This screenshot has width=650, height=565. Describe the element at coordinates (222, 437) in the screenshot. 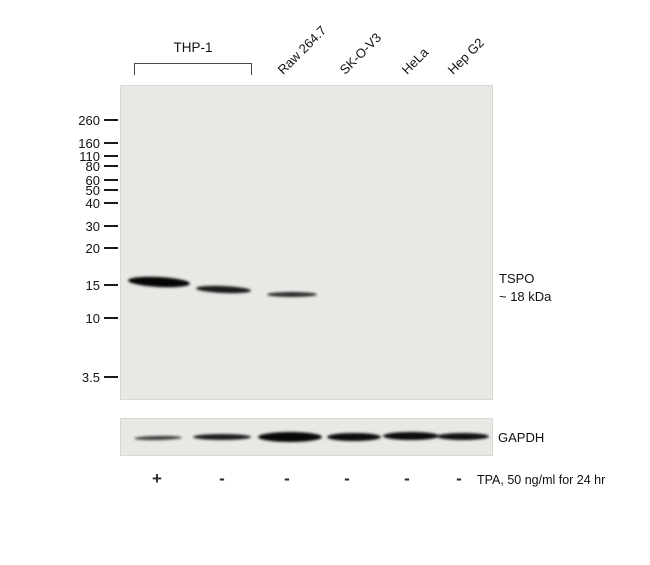

I see `gapdh-band-lane2` at that location.